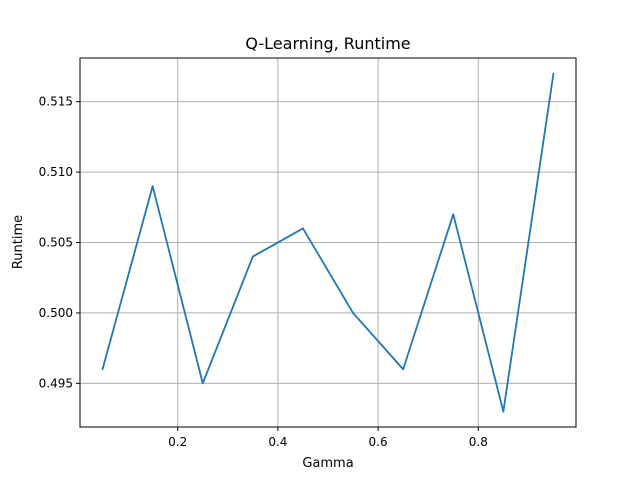  Describe the element at coordinates (378, 442) in the screenshot. I see `x-tick-label: 0.6` at that location.